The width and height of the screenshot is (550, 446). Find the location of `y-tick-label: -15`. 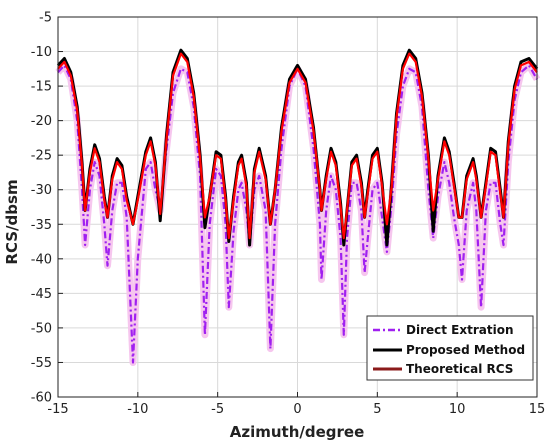

y-tick-label: -15 is located at coordinates (41, 87).